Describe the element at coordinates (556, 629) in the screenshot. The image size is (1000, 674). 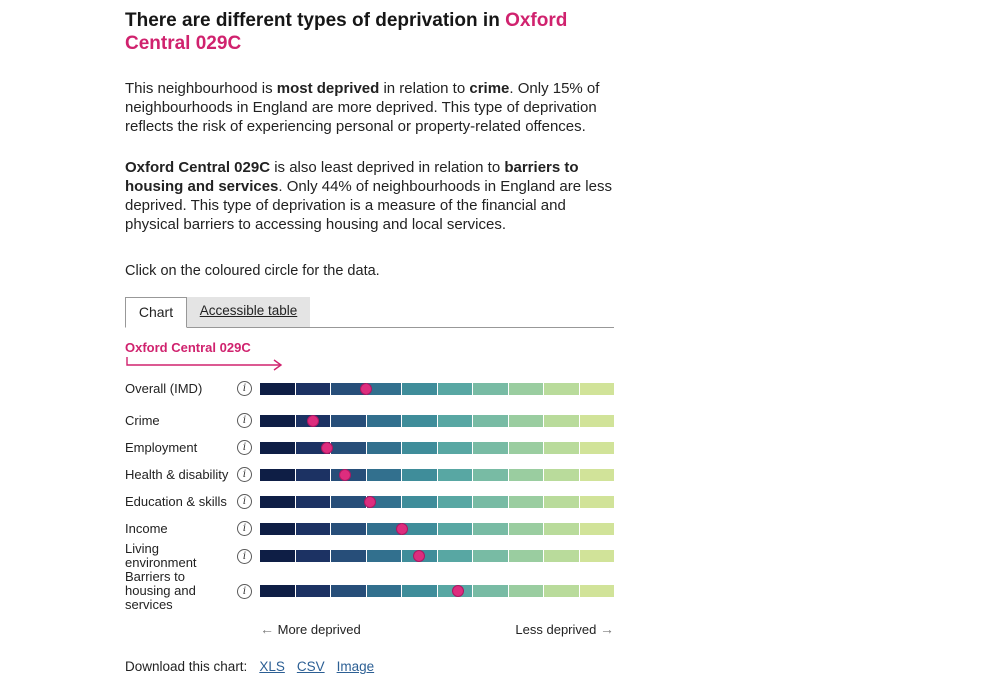
I see `axis-right-text: Less deprived` at that location.